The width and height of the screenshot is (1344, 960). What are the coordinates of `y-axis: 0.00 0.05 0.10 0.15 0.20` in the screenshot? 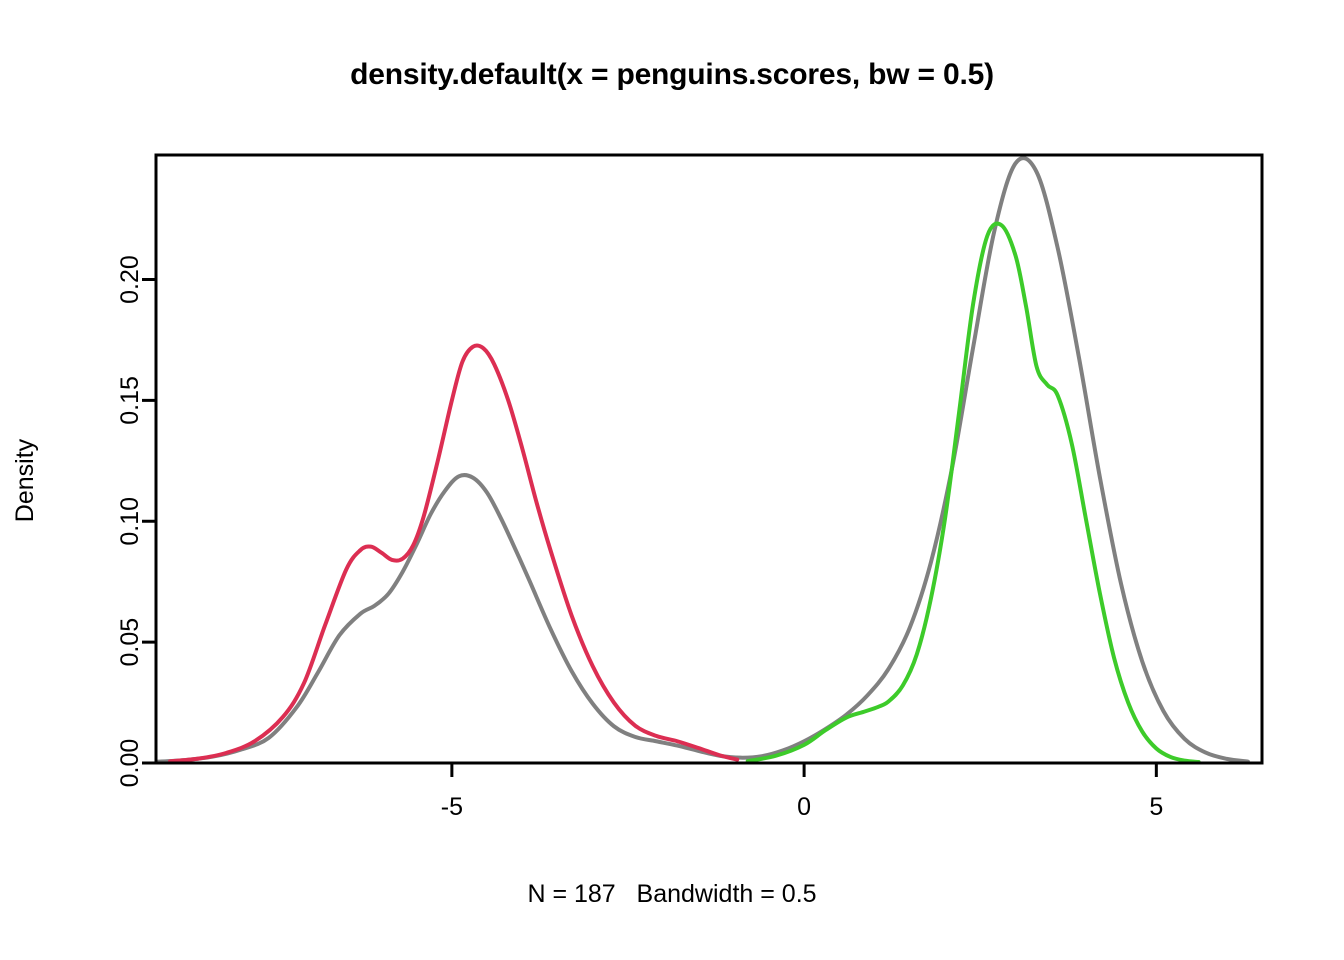 It's located at (136, 521).